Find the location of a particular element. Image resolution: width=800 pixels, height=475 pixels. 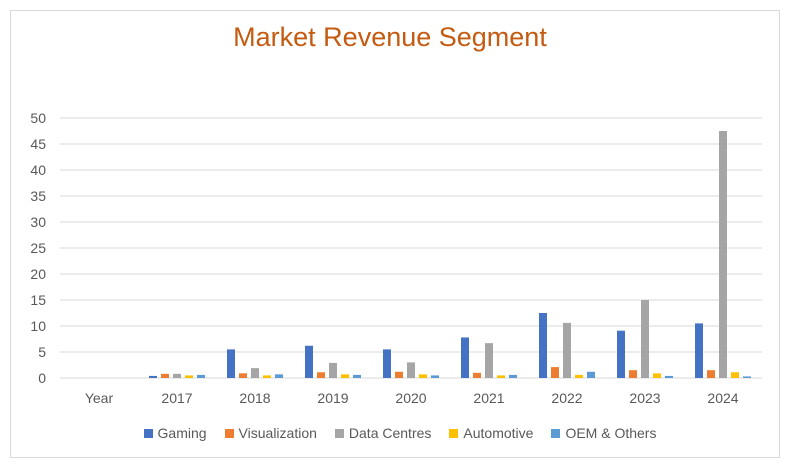

bar-data-centres-2018 is located at coordinates (255, 373).